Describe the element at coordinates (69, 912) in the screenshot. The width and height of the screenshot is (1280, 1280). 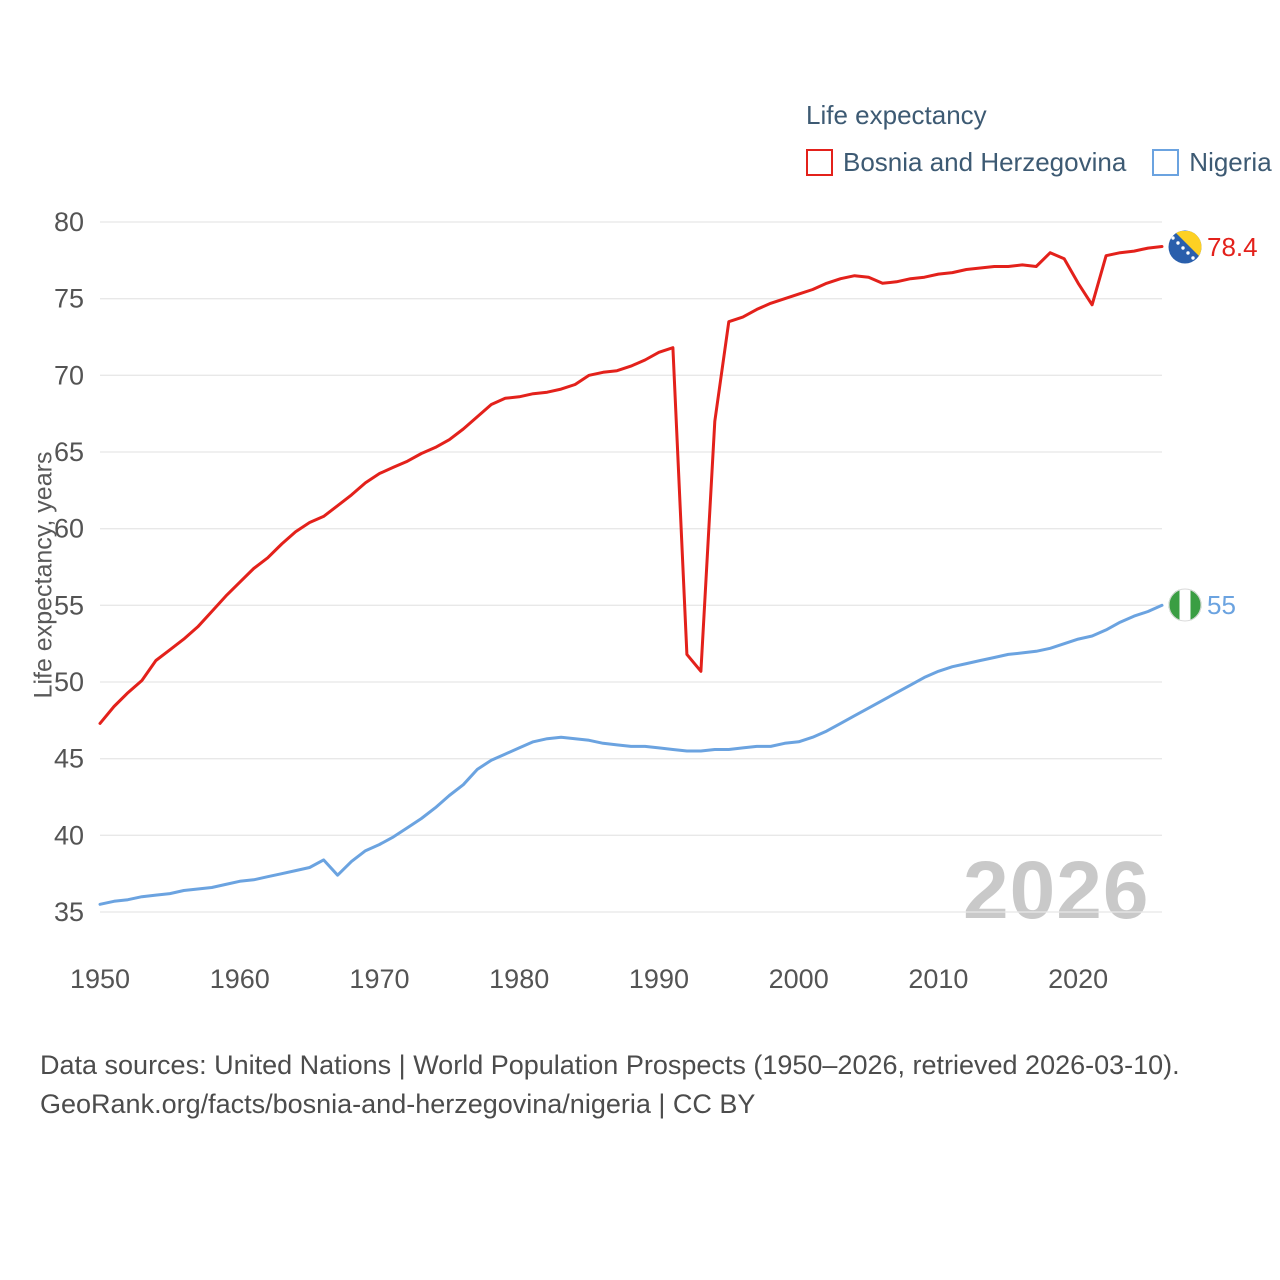
I see `y-tick-label: 35` at that location.